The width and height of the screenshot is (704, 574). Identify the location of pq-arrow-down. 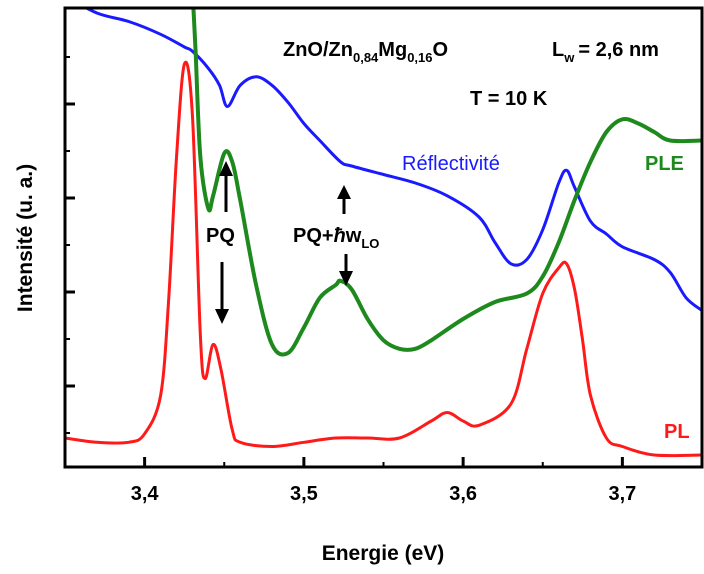
(222, 293).